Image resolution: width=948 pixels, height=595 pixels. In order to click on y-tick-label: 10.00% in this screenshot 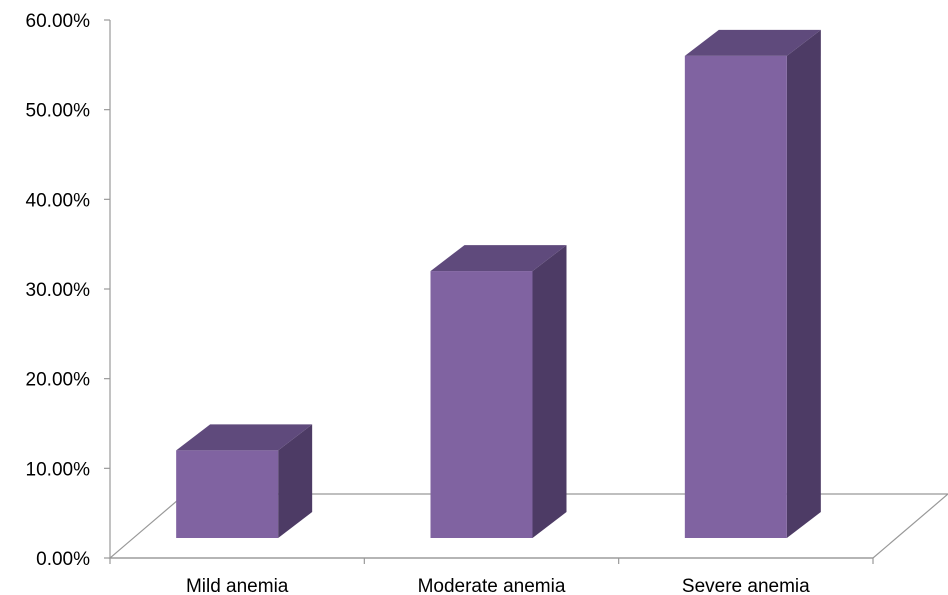, I will do `click(58, 469)`.